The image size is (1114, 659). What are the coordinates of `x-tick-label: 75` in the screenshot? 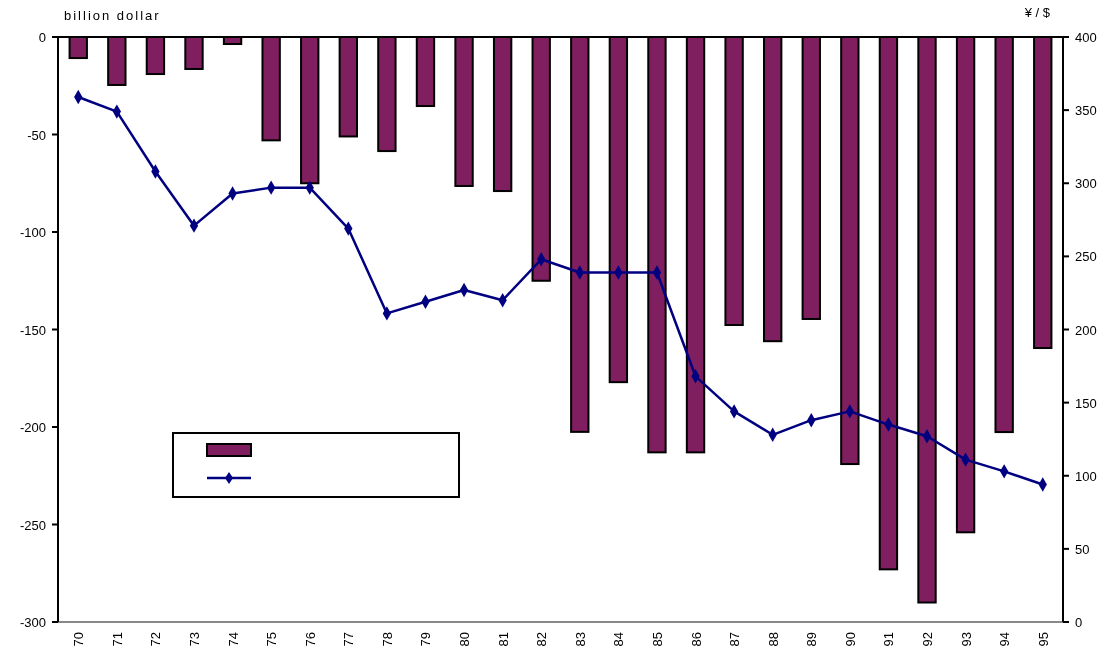 It's located at (272, 639).